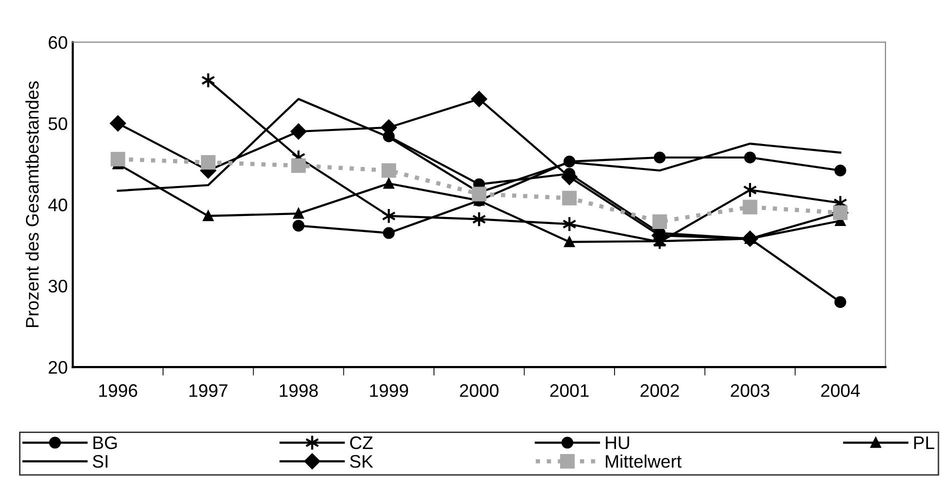 This screenshot has width=945, height=496. I want to click on y-tick-label: 60, so click(58, 42).